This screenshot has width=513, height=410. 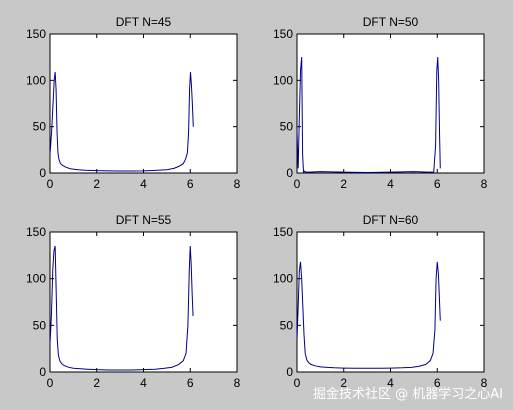 I want to click on chart-title: DFT N=50, so click(x=391, y=22).